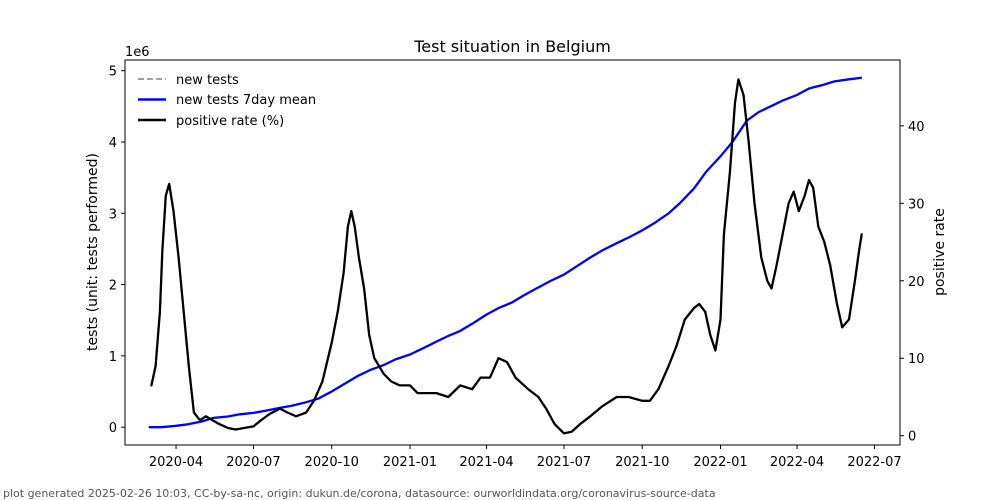 This screenshot has height=500, width=1000. I want to click on x-tick-label: 2020-07, so click(253, 462).